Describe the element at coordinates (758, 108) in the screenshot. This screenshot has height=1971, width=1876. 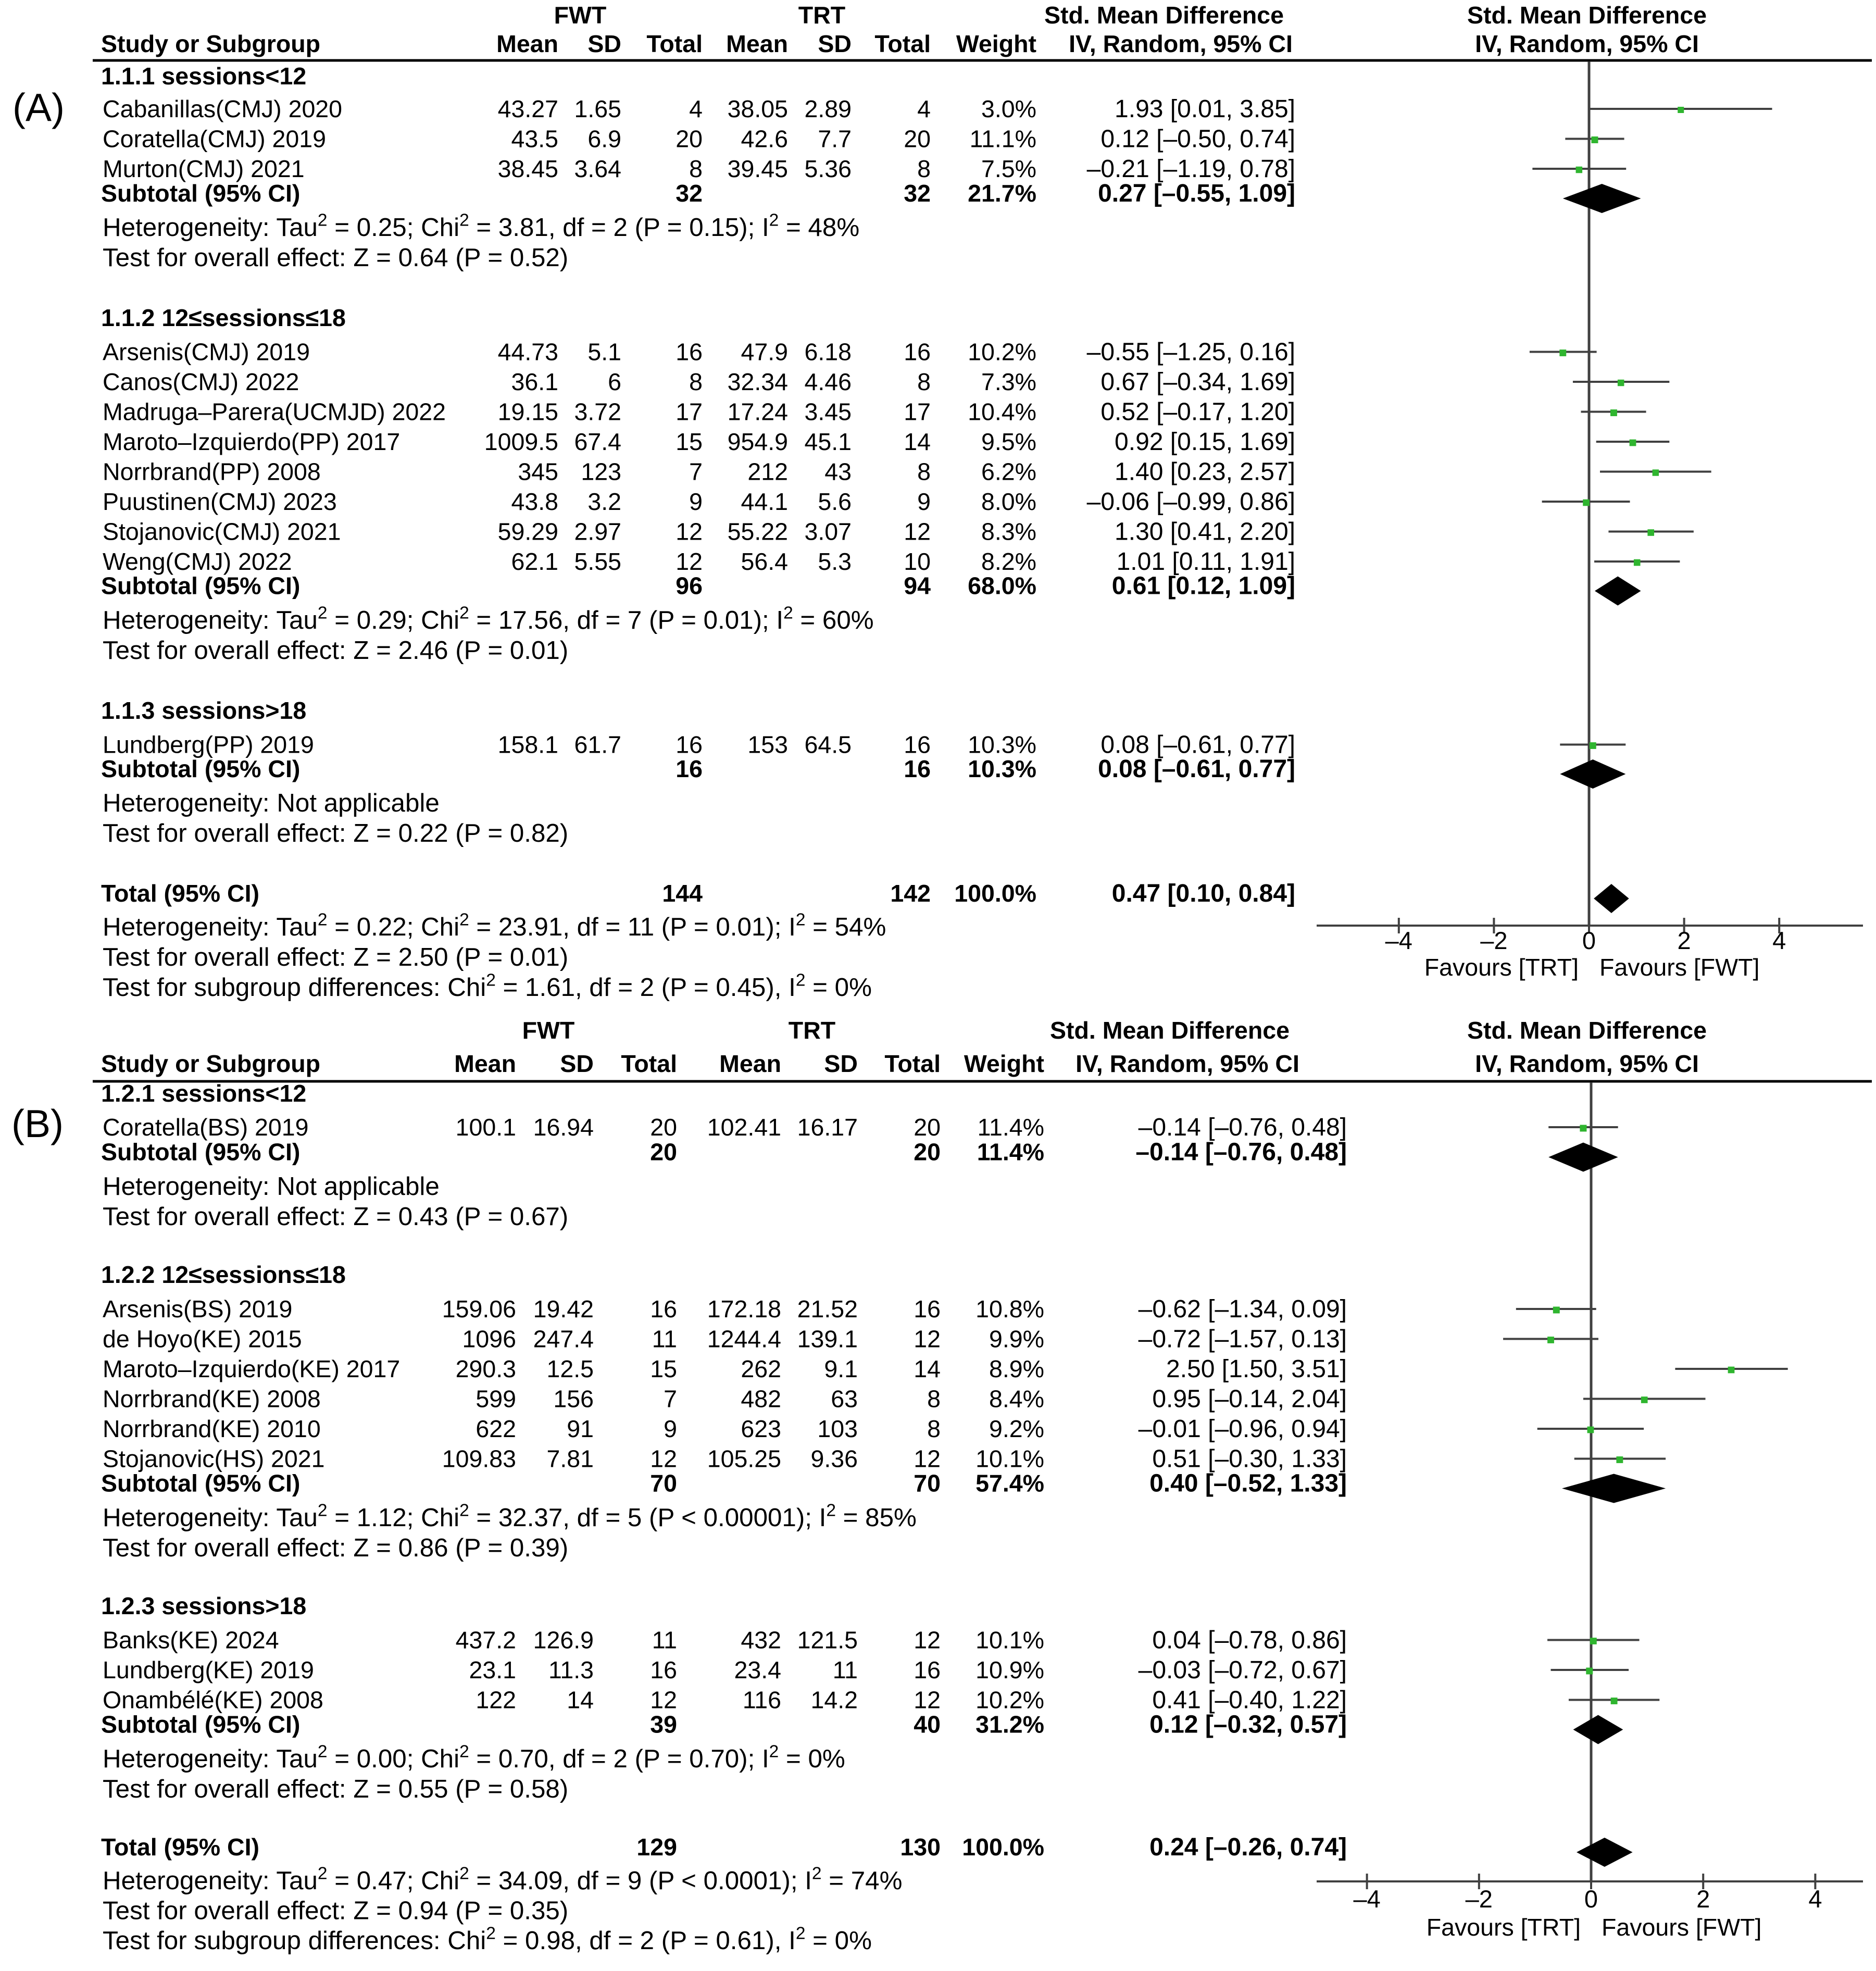
I see `svg-text: 38.05` at that location.